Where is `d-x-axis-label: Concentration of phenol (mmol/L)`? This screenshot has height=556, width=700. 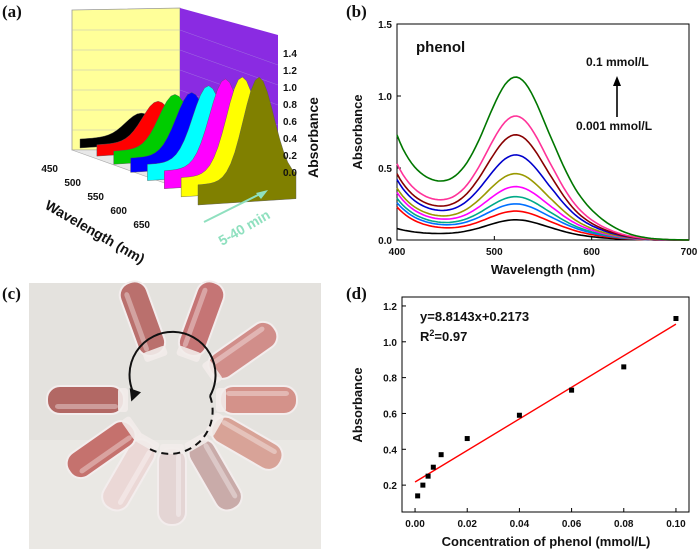
d-x-axis-label: Concentration of phenol (mmol/L) is located at coordinates (546, 541).